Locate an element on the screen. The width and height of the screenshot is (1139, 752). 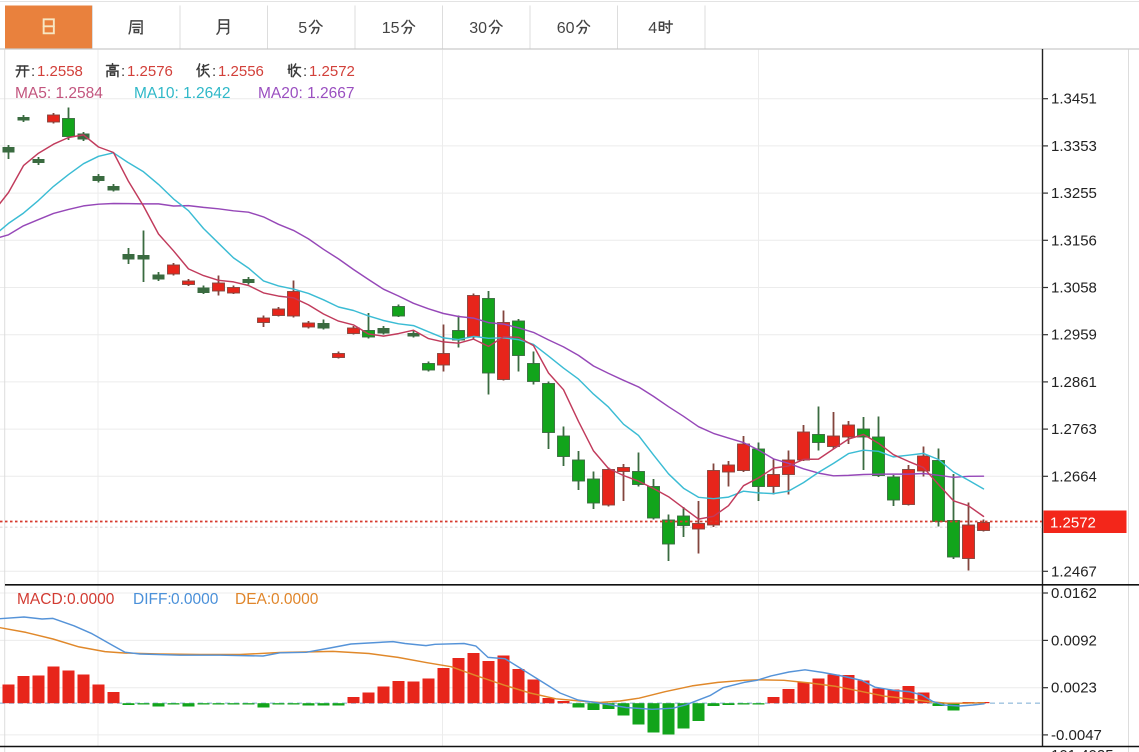
svg-text: 4 is located at coordinates (652, 28).